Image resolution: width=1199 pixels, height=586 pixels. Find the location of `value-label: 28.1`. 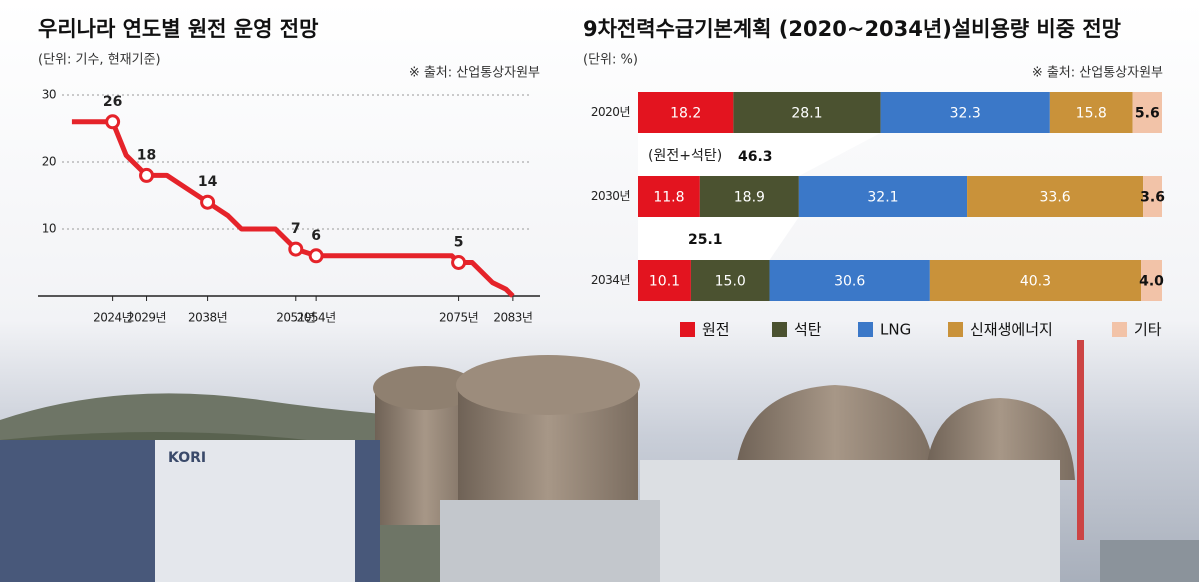

value-label: 28.1 is located at coordinates (806, 114).